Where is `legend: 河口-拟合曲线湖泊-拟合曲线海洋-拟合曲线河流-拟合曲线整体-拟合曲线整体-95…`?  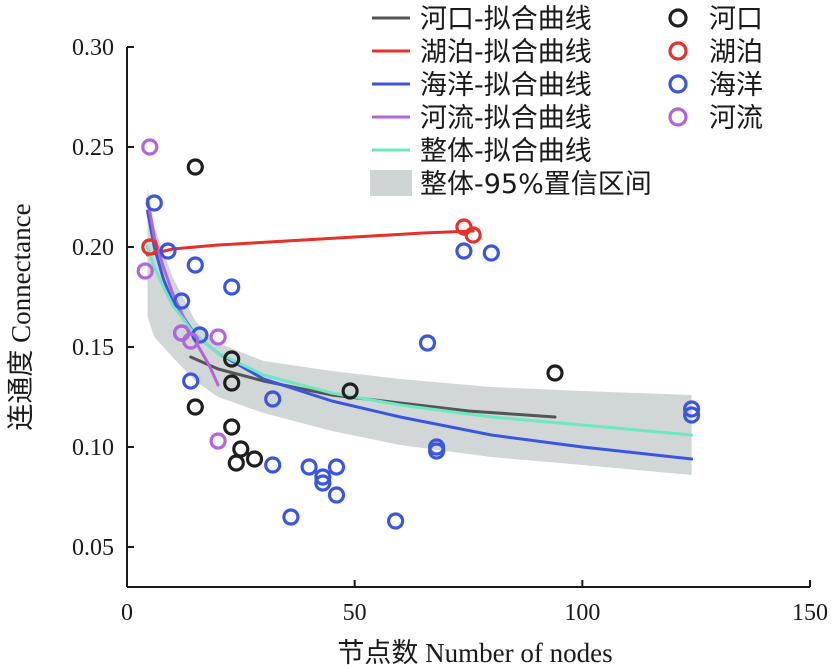
legend: 河口-拟合曲线湖泊-拟合曲线海洋-拟合曲线河流-拟合曲线整体-拟合曲线整体-95… is located at coordinates (566, 102).